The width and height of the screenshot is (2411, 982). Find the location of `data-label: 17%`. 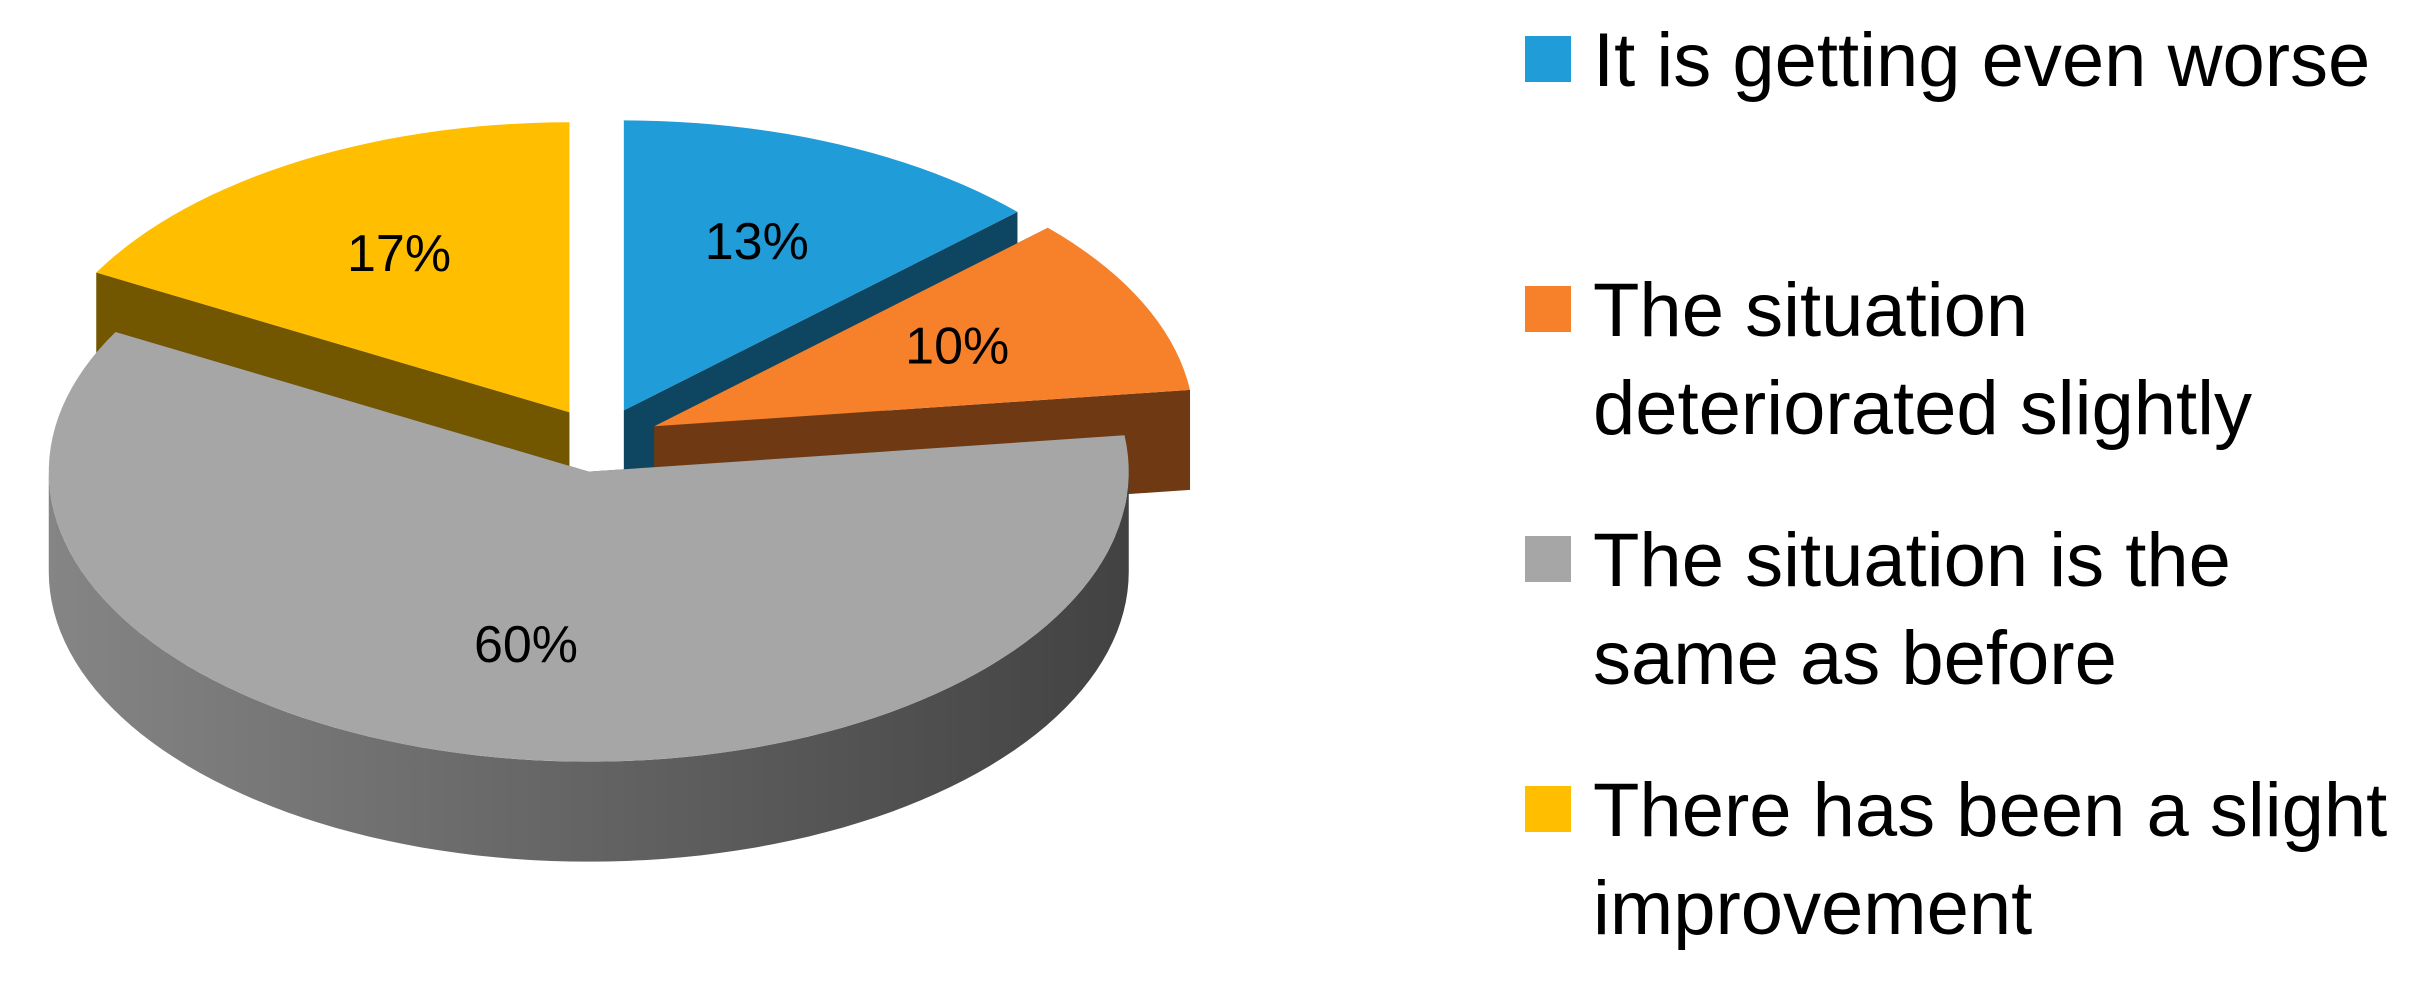

data-label: 17% is located at coordinates (399, 254).